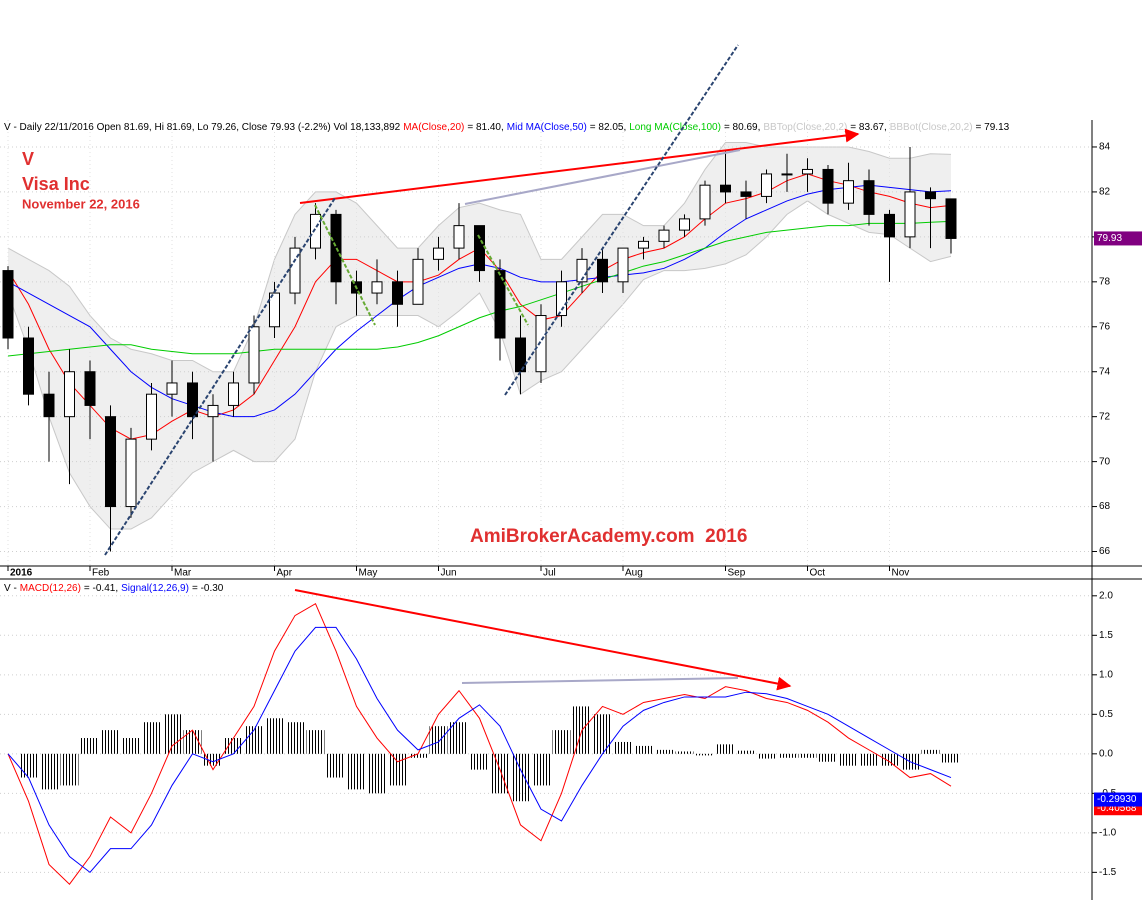  What do you see at coordinates (608, 127) in the screenshot?
I see `legend-entry: = 82.05,` at bounding box center [608, 127].